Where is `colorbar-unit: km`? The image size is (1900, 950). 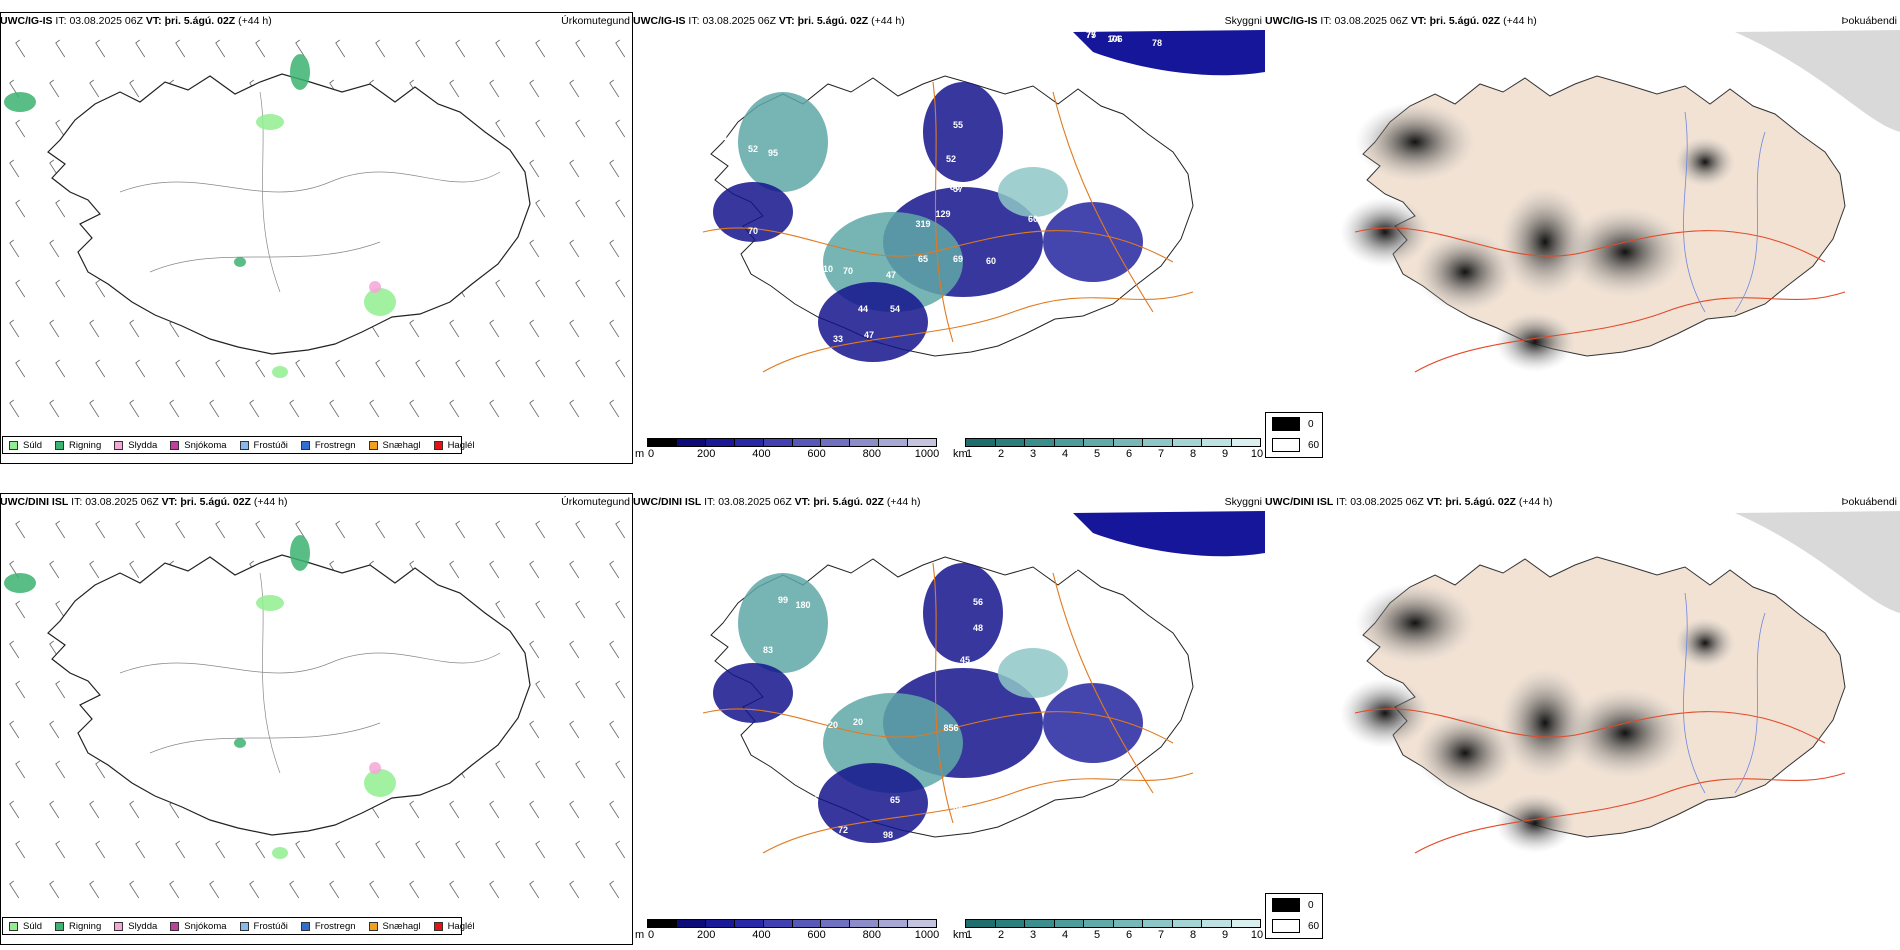 colorbar-unit: km is located at coordinates (960, 454).